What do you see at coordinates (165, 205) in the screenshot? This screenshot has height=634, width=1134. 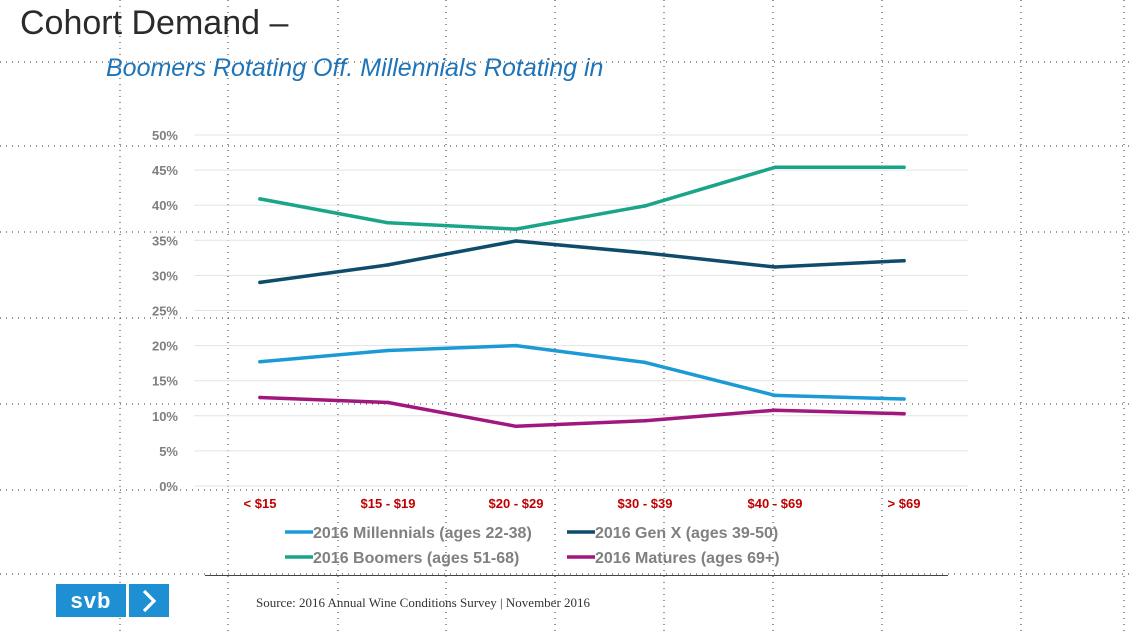 I see `y-tick-label: 40%` at bounding box center [165, 205].